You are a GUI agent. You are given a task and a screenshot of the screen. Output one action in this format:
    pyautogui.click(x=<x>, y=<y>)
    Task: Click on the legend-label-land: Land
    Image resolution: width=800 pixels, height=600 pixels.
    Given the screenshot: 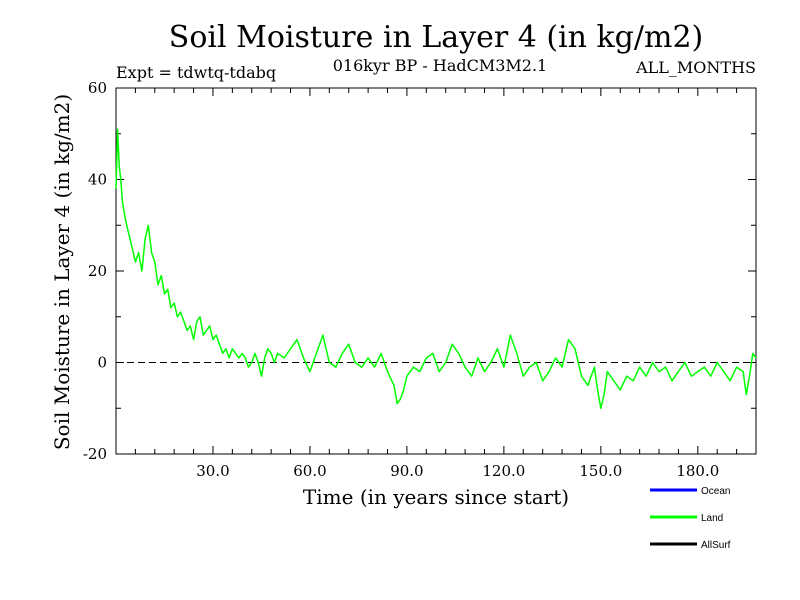 What is the action you would take?
    pyautogui.click(x=712, y=518)
    